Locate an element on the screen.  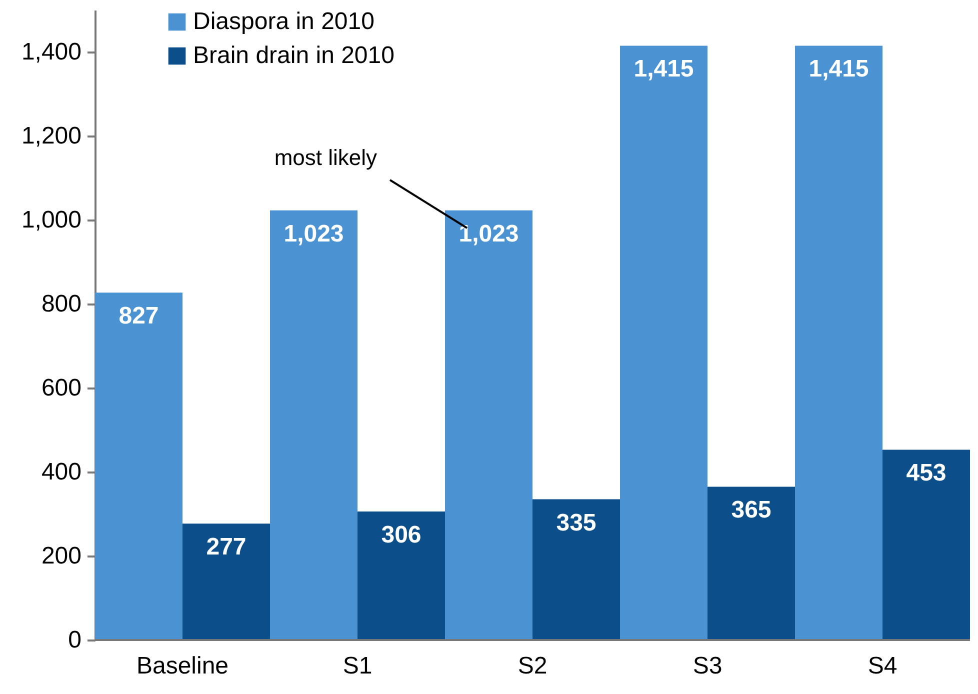
data-label: 365 is located at coordinates (751, 510).